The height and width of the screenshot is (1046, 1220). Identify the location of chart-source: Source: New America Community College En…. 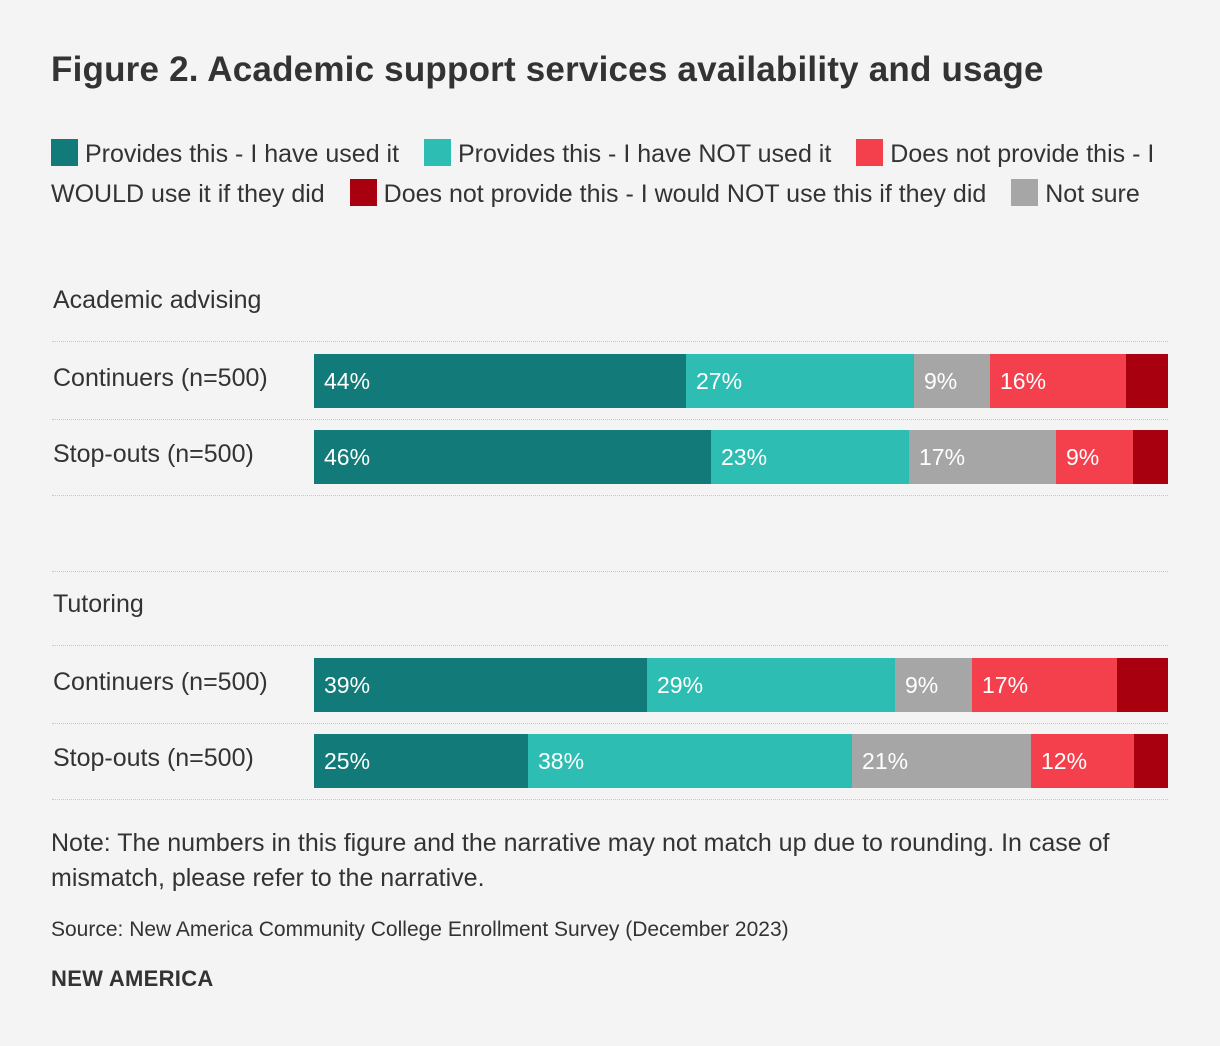
(420, 929).